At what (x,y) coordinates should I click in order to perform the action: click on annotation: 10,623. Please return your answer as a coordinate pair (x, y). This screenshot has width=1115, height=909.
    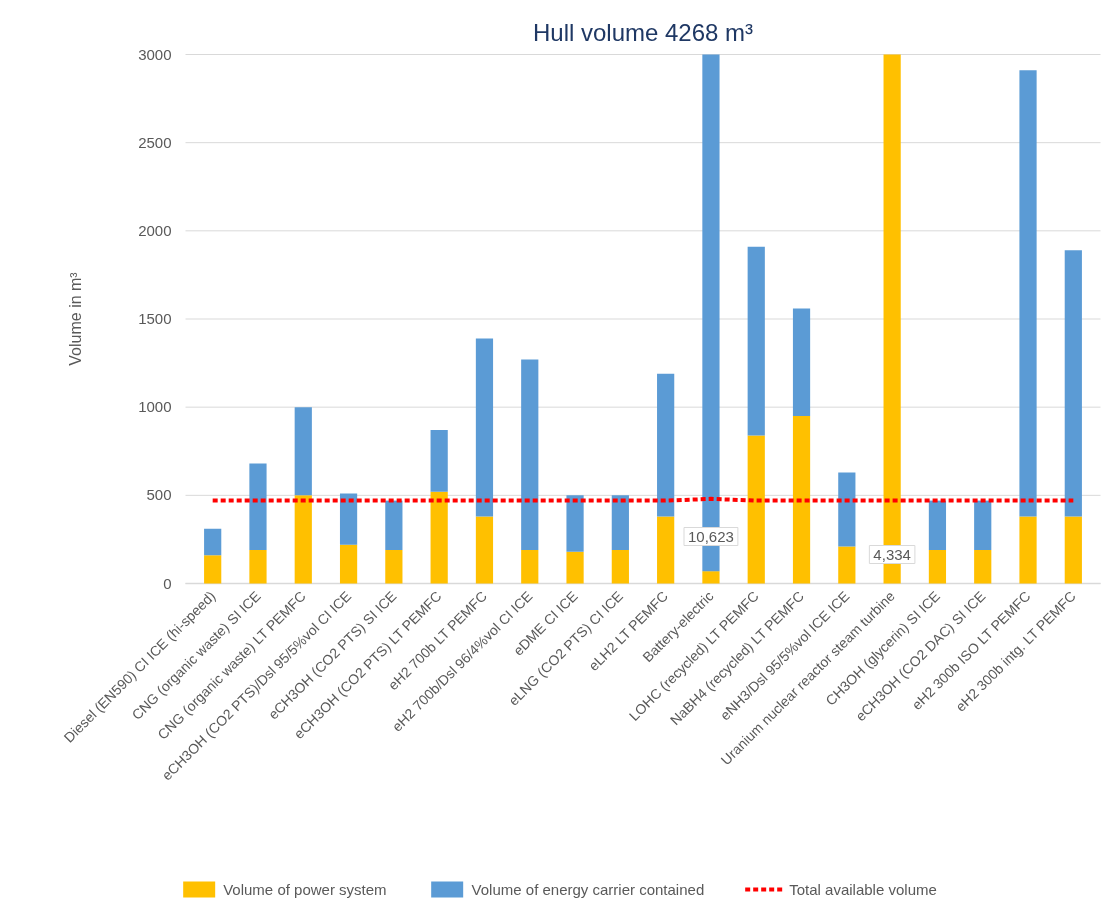
    Looking at the image, I should click on (711, 536).